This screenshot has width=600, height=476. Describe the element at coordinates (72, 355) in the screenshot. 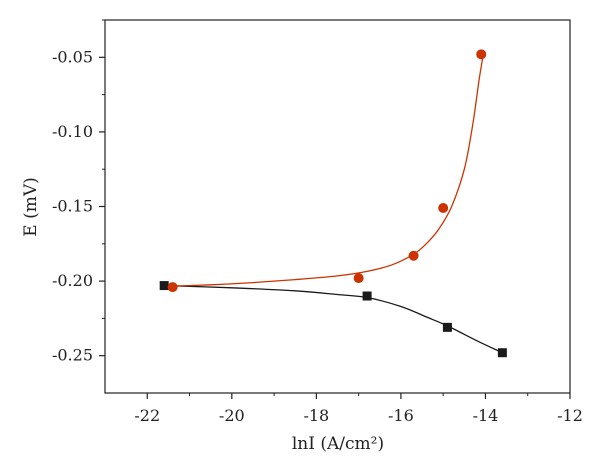

I see `y-tick-label: -0.25` at that location.